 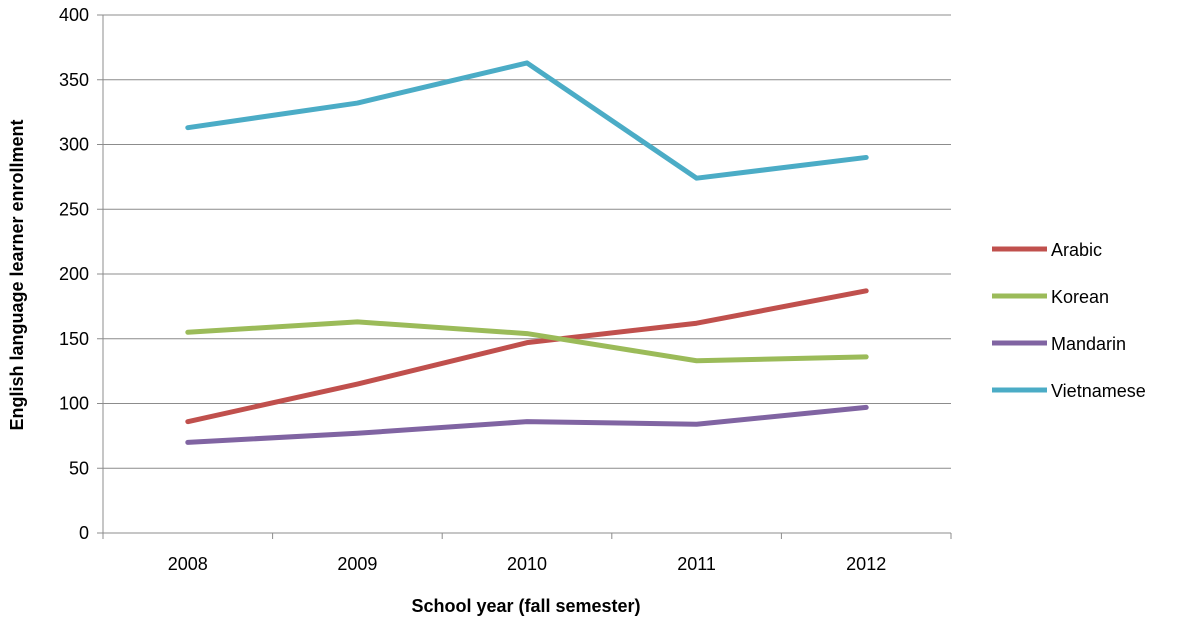 I want to click on y-axis-title: English language learner enrollment, so click(x=17, y=274).